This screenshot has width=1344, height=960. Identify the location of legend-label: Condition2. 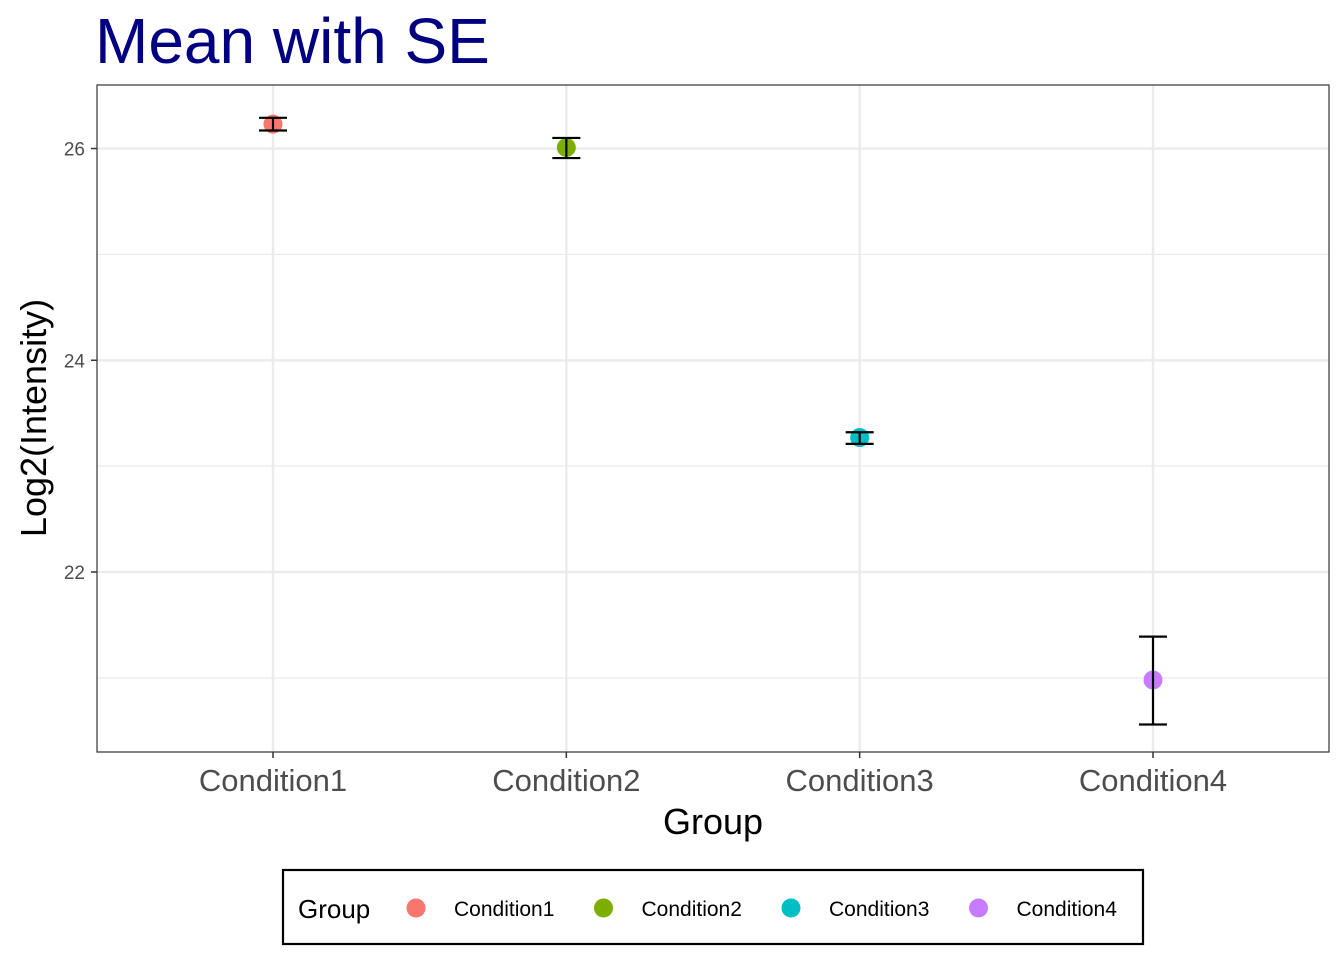
(692, 909).